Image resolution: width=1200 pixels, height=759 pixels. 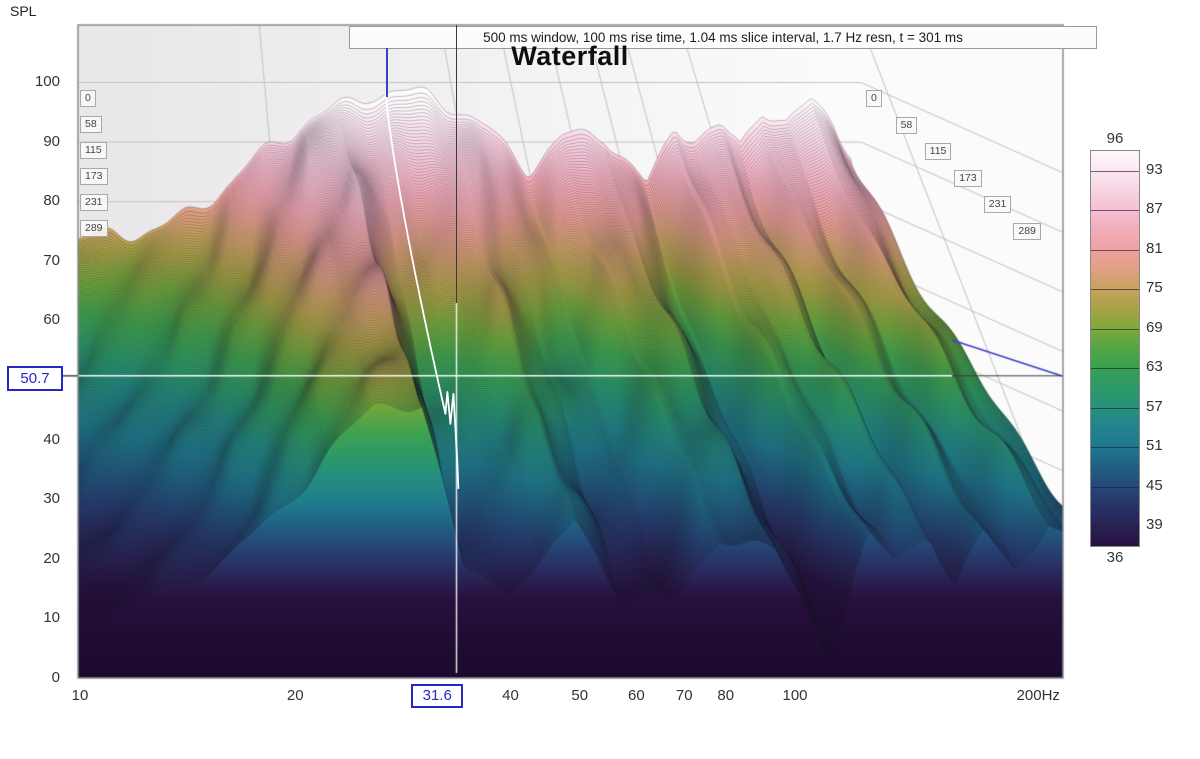 What do you see at coordinates (1038, 695) in the screenshot?
I see `x-axis-tick: 200Hz` at bounding box center [1038, 695].